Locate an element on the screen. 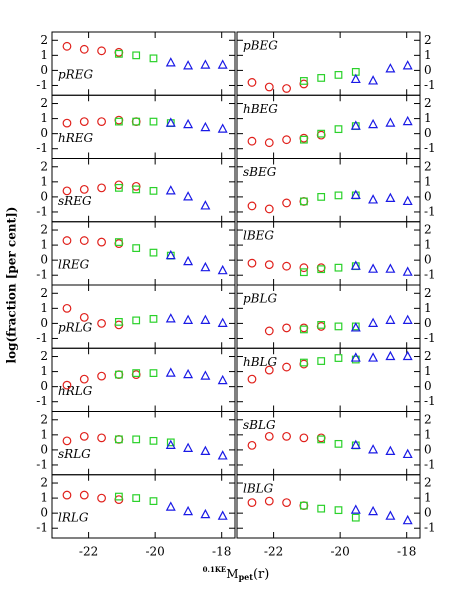  panel-label: hREG is located at coordinates (76, 138).